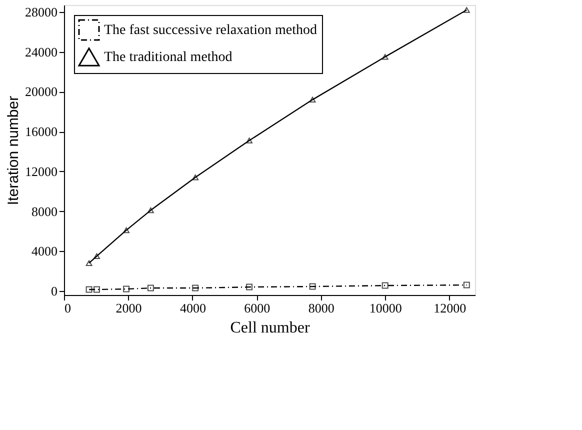  What do you see at coordinates (67, 308) in the screenshot?
I see `x-tick-label: 0` at bounding box center [67, 308].